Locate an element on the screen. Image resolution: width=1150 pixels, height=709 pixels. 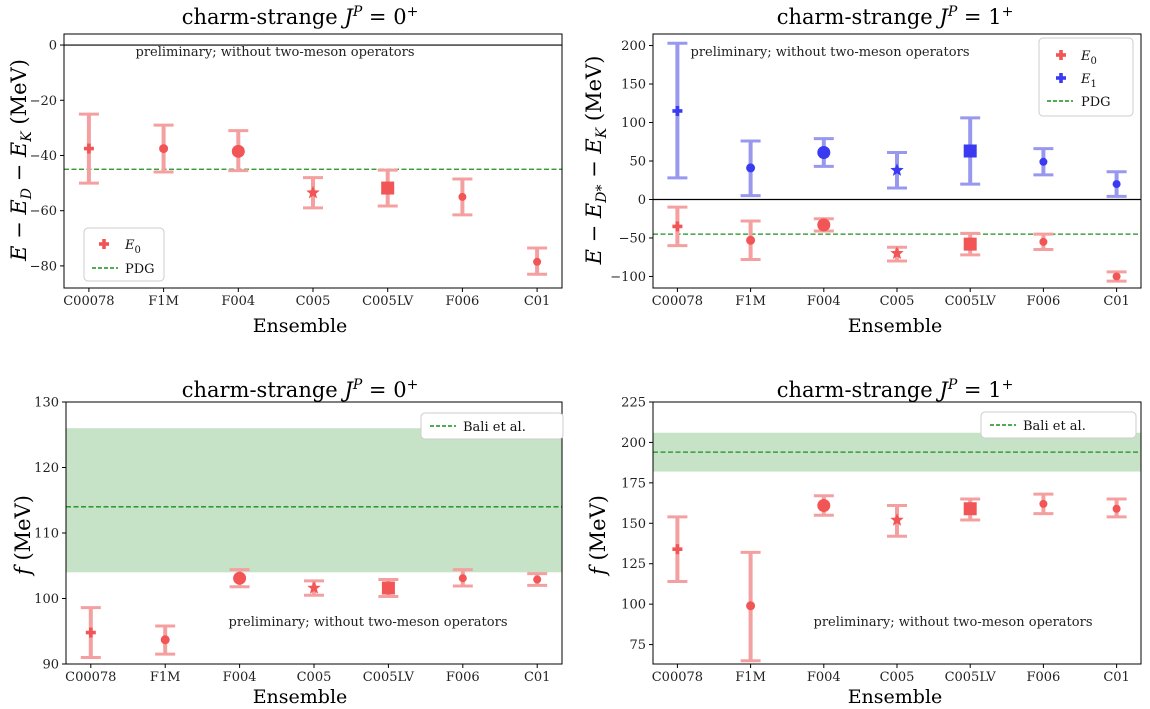
chart-2-xlabel: Ensemble is located at coordinates (300, 697).